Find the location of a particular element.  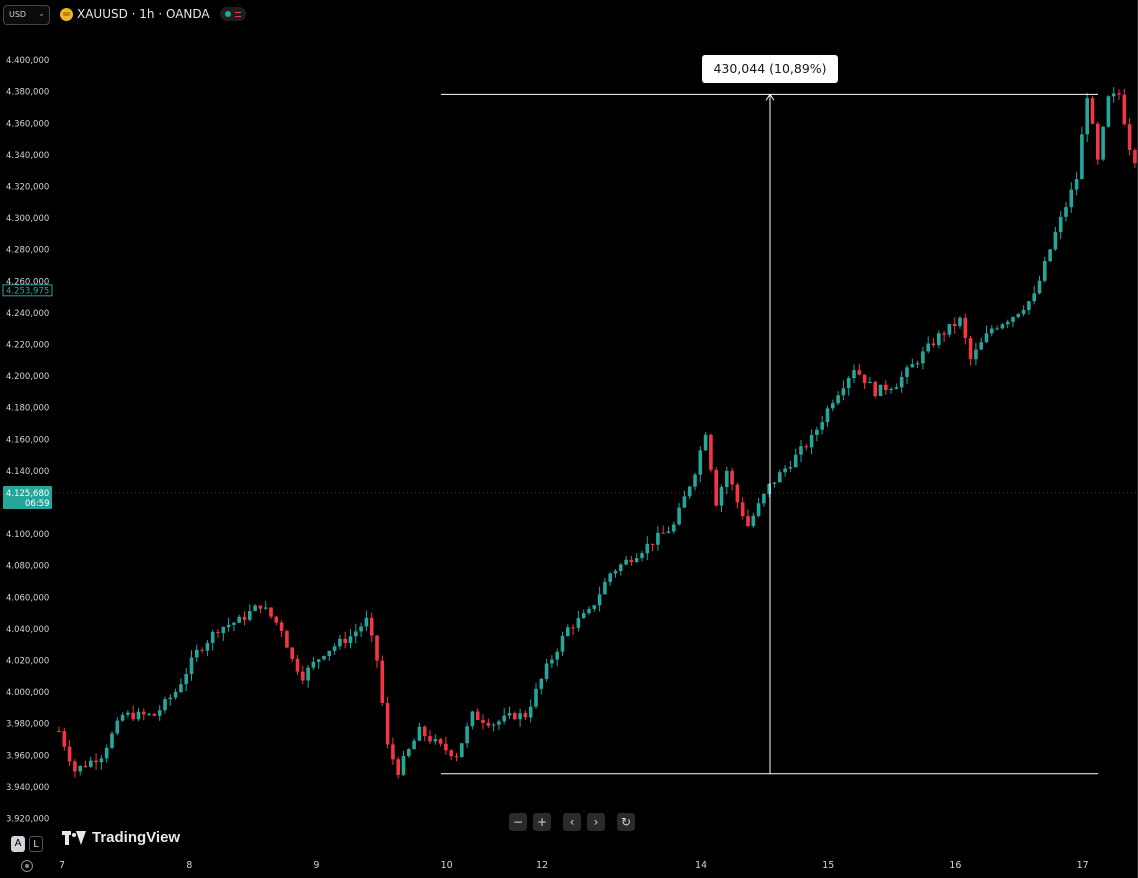

price-tick-label: 4.380,000 is located at coordinates (27, 93).